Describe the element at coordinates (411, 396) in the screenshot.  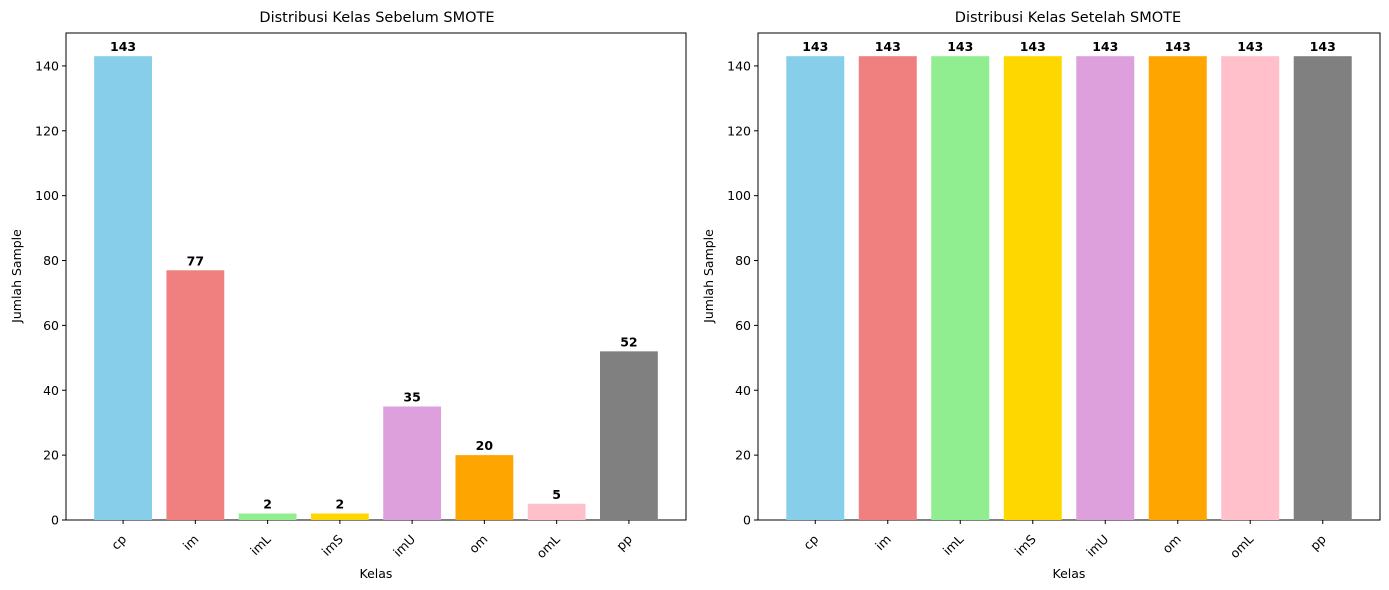
I see `data-label-imU: 35` at that location.